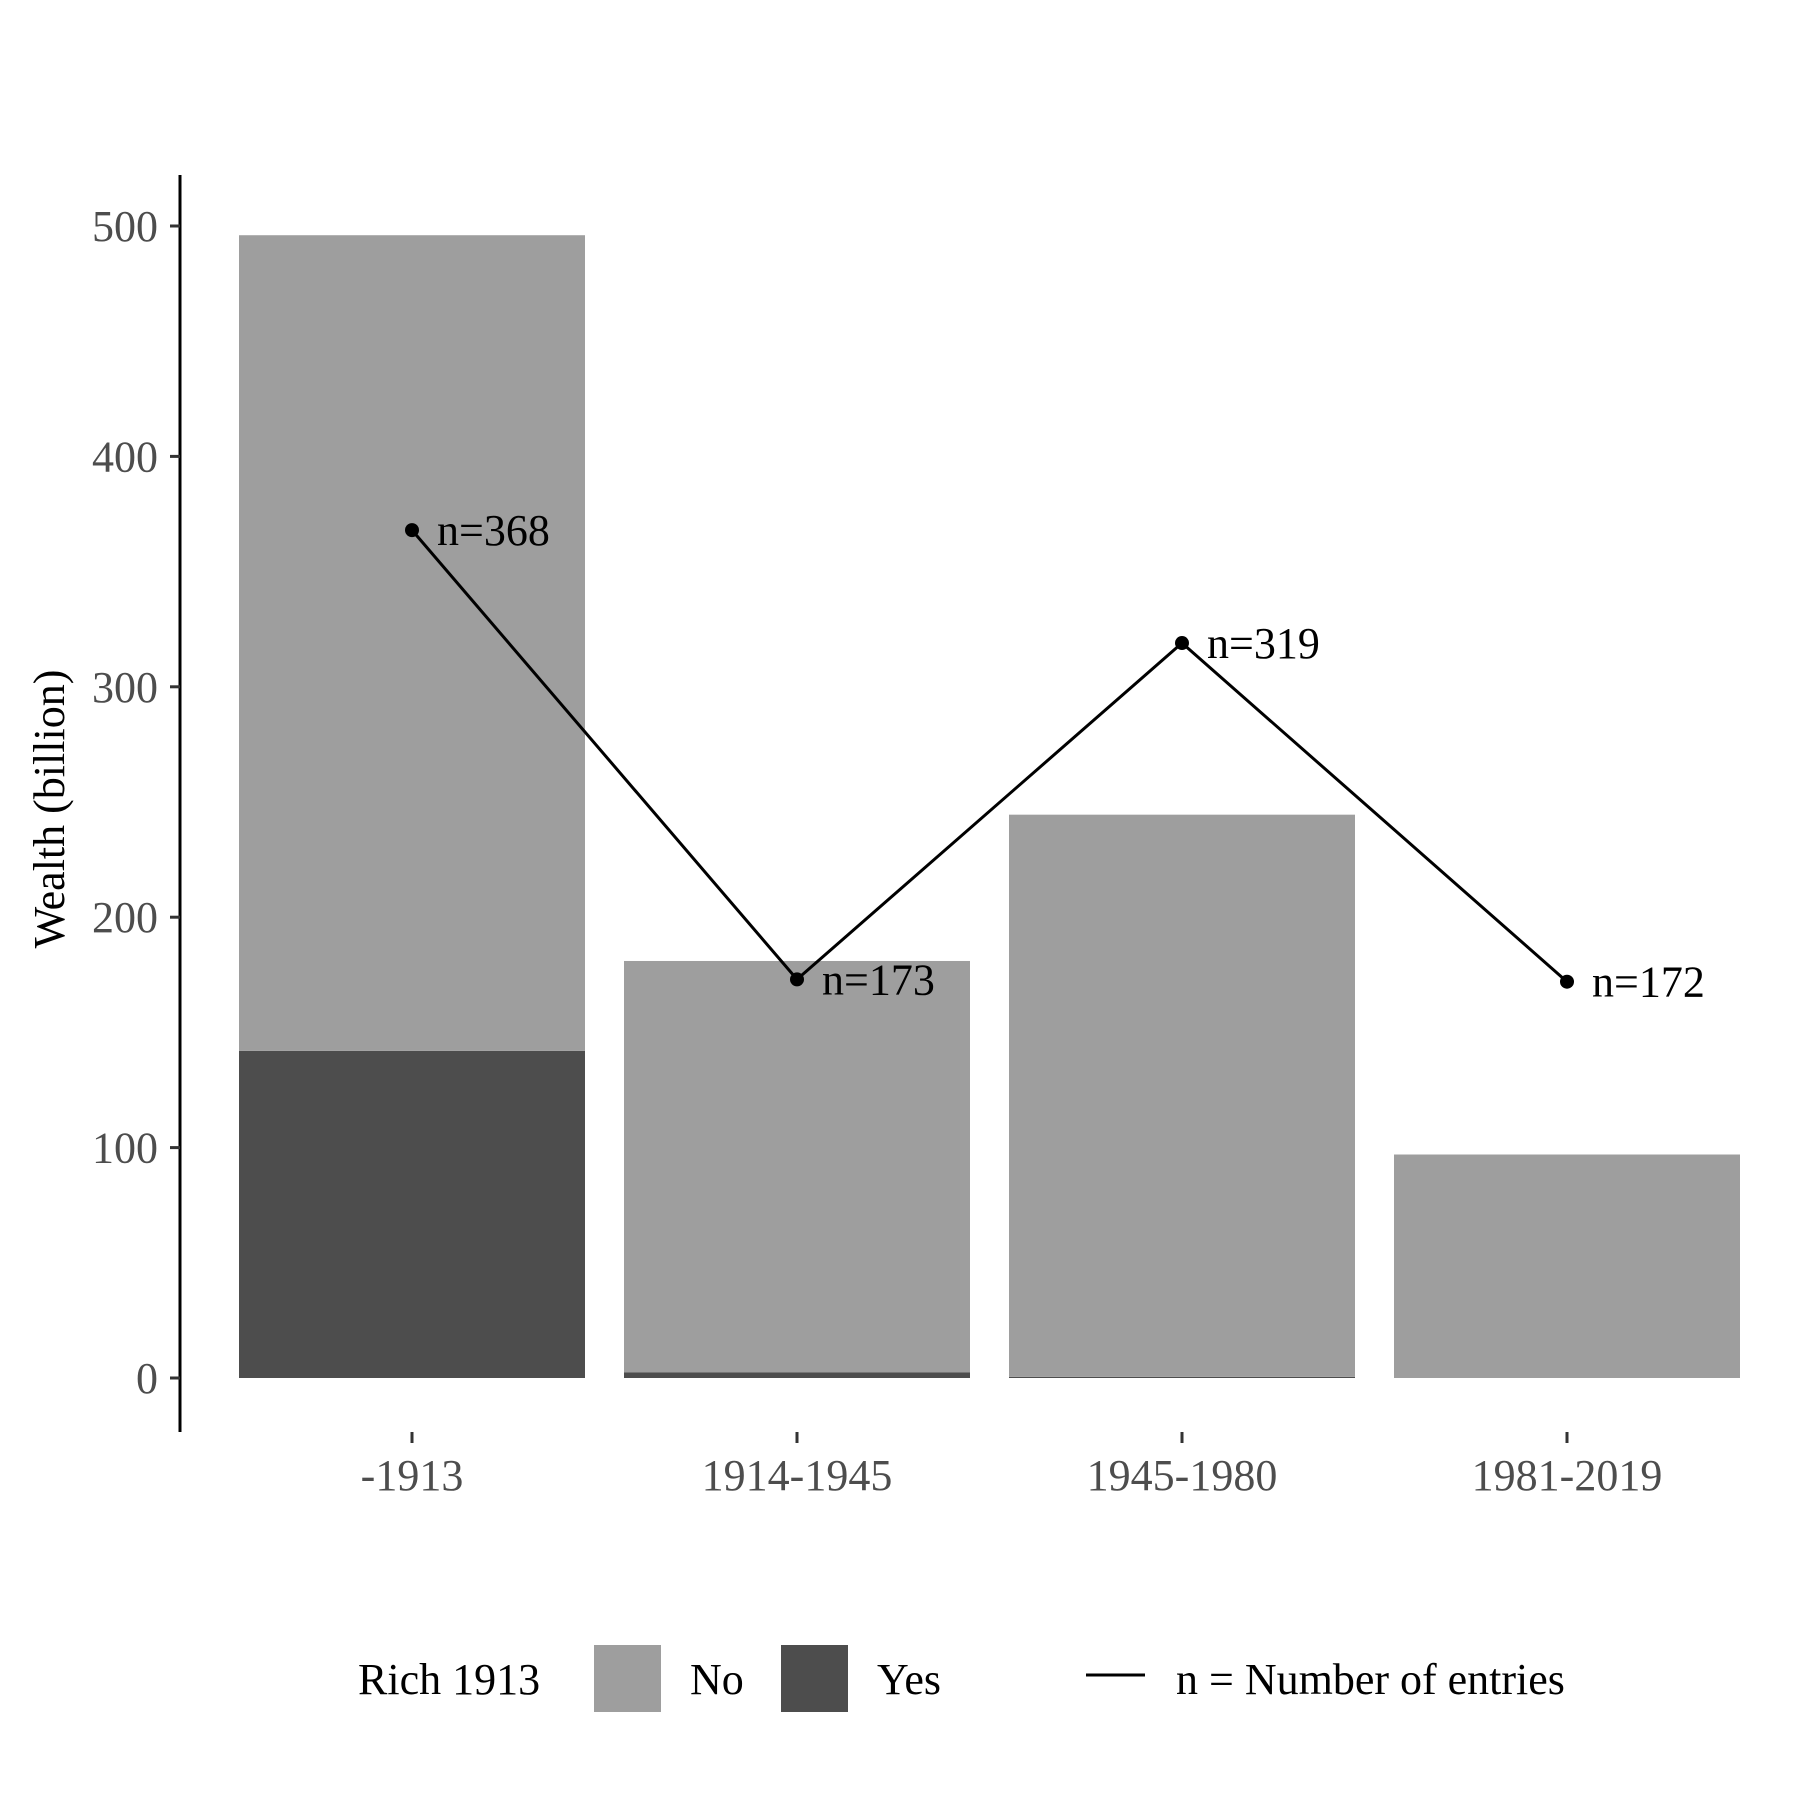 The height and width of the screenshot is (1800, 1800). What do you see at coordinates (136, 802) in the screenshot?
I see `y-axis-ticks: 0 100 200 300 400 500` at bounding box center [136, 802].